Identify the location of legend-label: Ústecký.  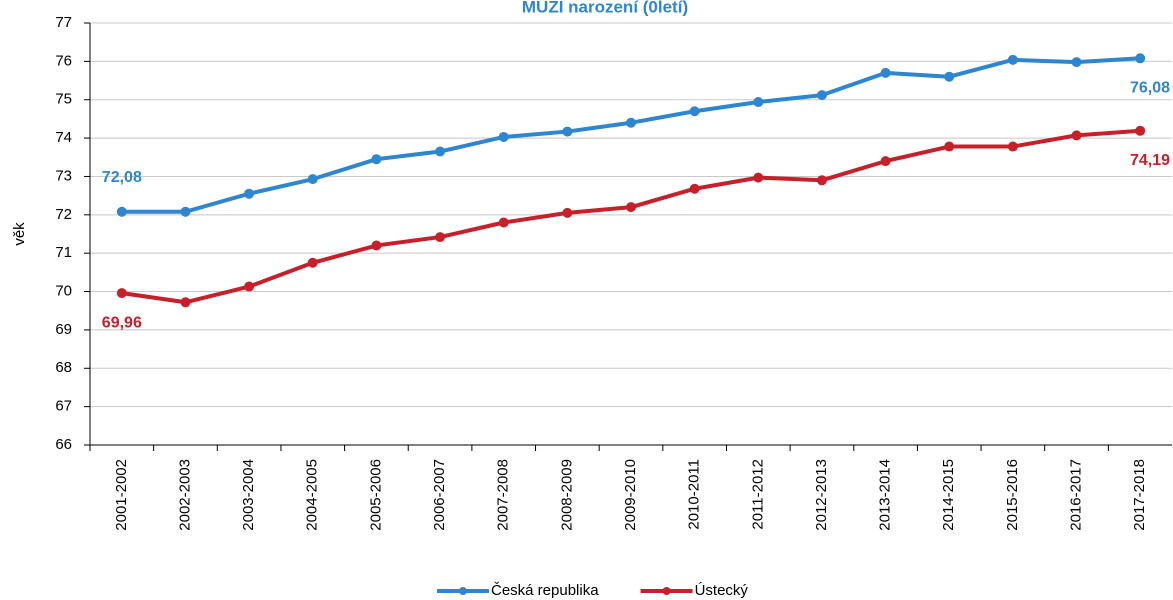
(722, 590).